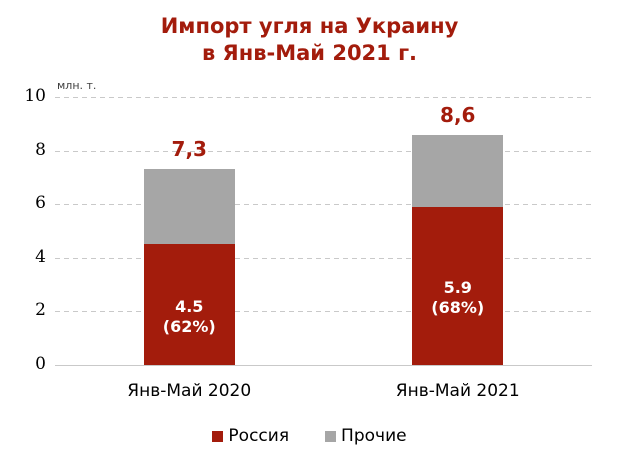 Image resolution: width=619 pixels, height=465 pixels. What do you see at coordinates (189, 391) in the screenshot?
I see `x-tick-label: Янв-Май 2020` at bounding box center [189, 391].